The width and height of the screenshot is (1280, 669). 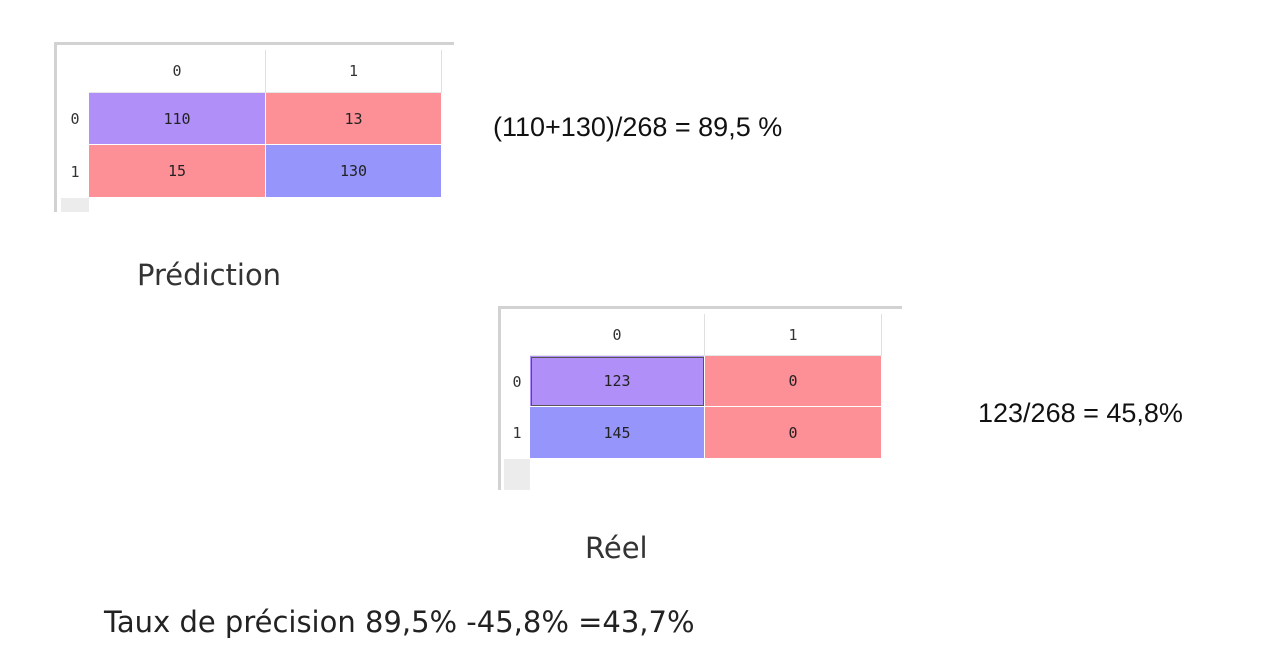 What do you see at coordinates (209, 275) in the screenshot?
I see `prediction-caption: Prédiction` at bounding box center [209, 275].